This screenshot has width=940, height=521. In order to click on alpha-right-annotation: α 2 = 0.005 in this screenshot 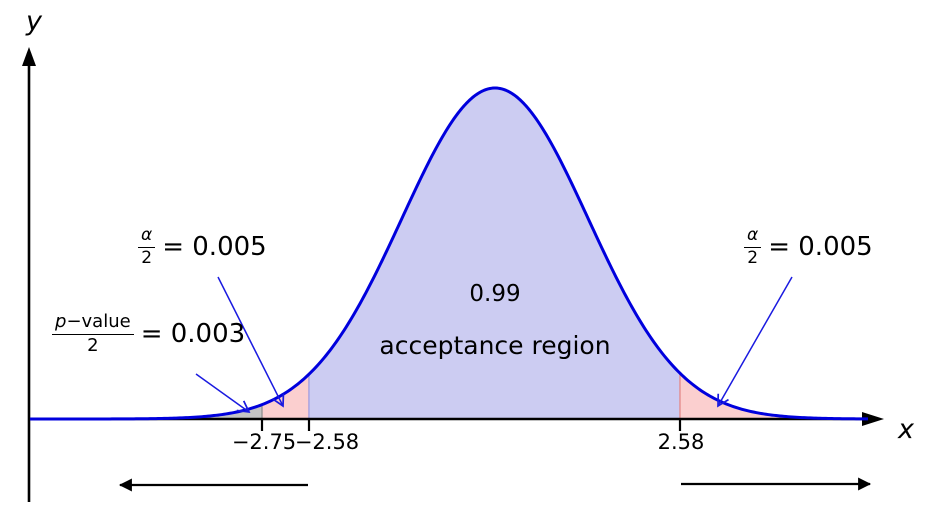, I will do `click(808, 246)`.